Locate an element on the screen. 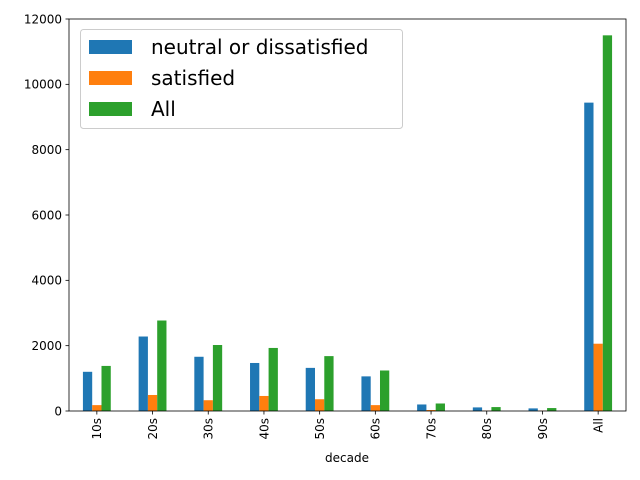  x-tick-label: 70s is located at coordinates (431, 429).